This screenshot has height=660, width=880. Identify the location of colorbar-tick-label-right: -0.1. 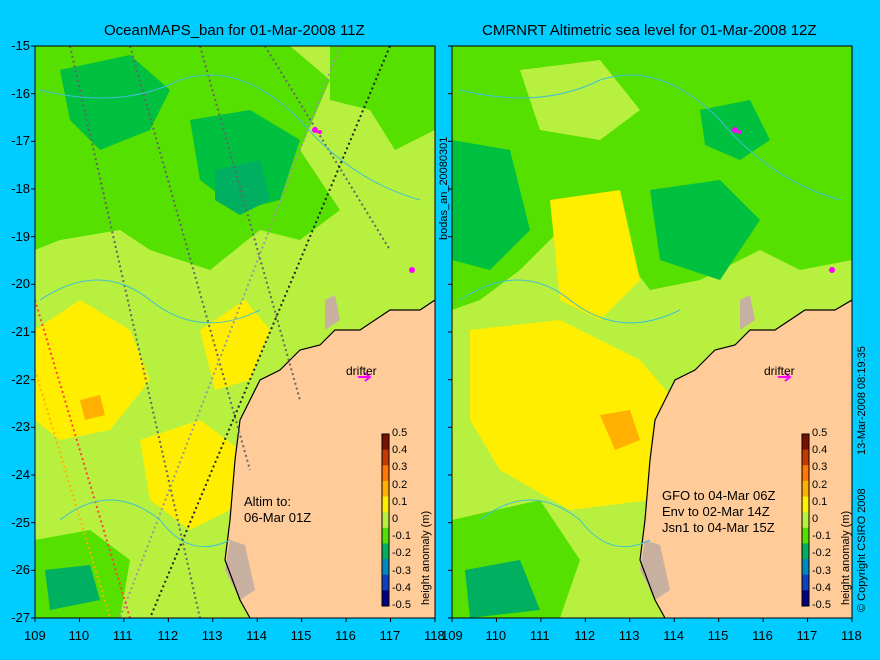
(821, 536).